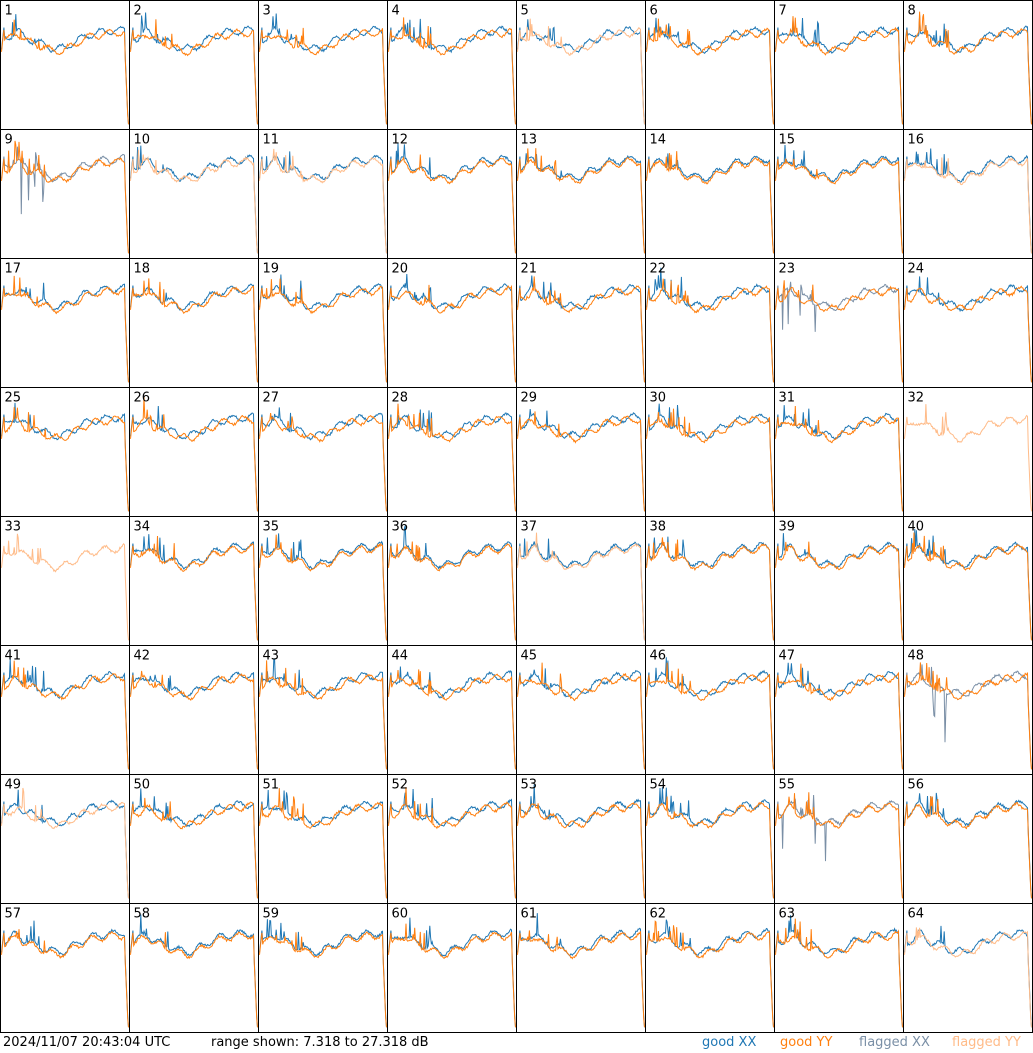  Describe the element at coordinates (138, 11) in the screenshot. I see `panel-label: 2` at that location.